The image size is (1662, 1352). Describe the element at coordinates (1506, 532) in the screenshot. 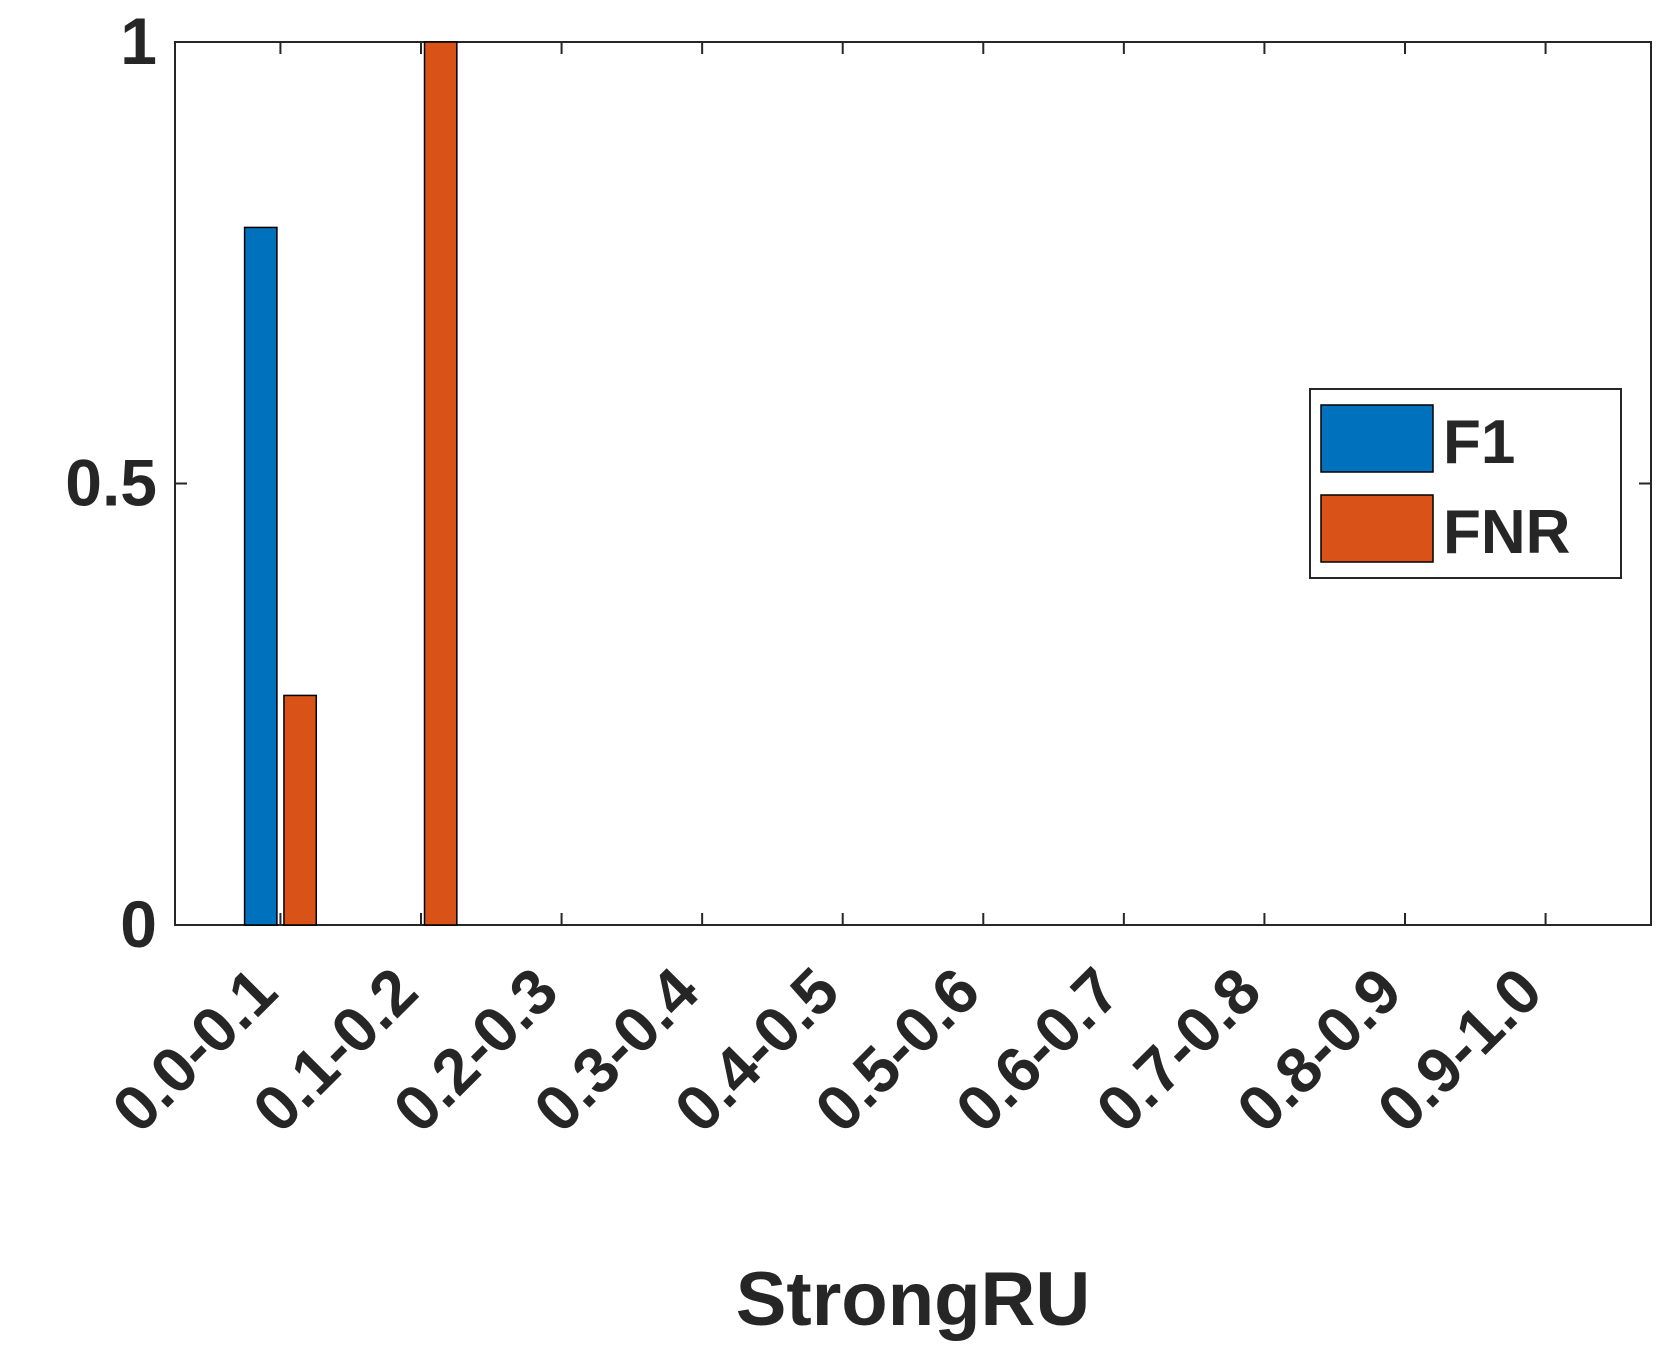

I see `legend-label: FNR` at that location.